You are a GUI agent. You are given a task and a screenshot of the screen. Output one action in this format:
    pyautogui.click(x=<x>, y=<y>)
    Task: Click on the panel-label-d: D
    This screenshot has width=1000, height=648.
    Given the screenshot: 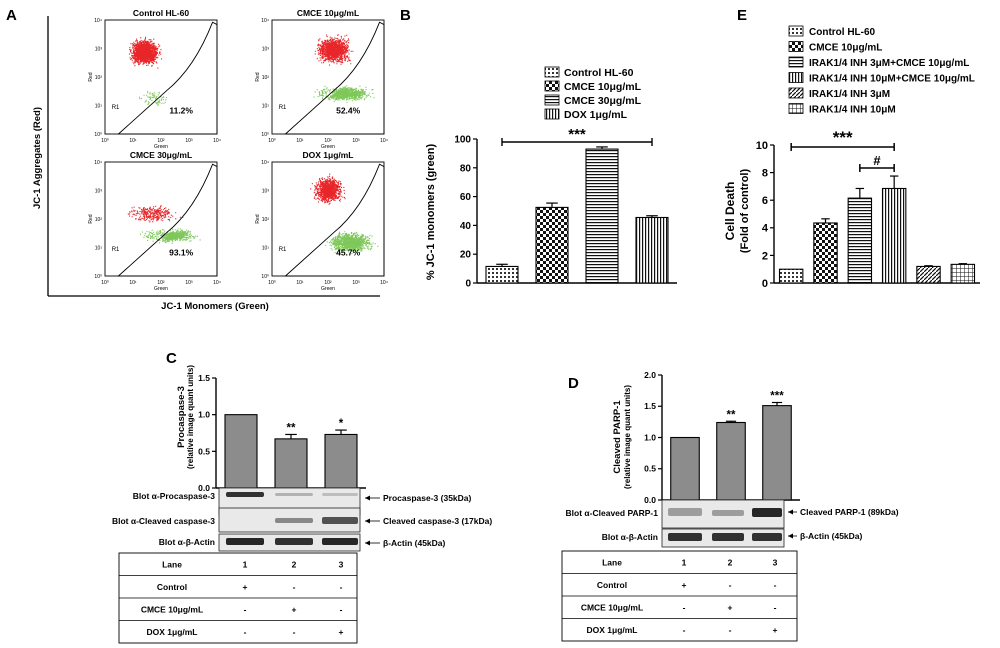 What is the action you would take?
    pyautogui.click(x=573, y=383)
    